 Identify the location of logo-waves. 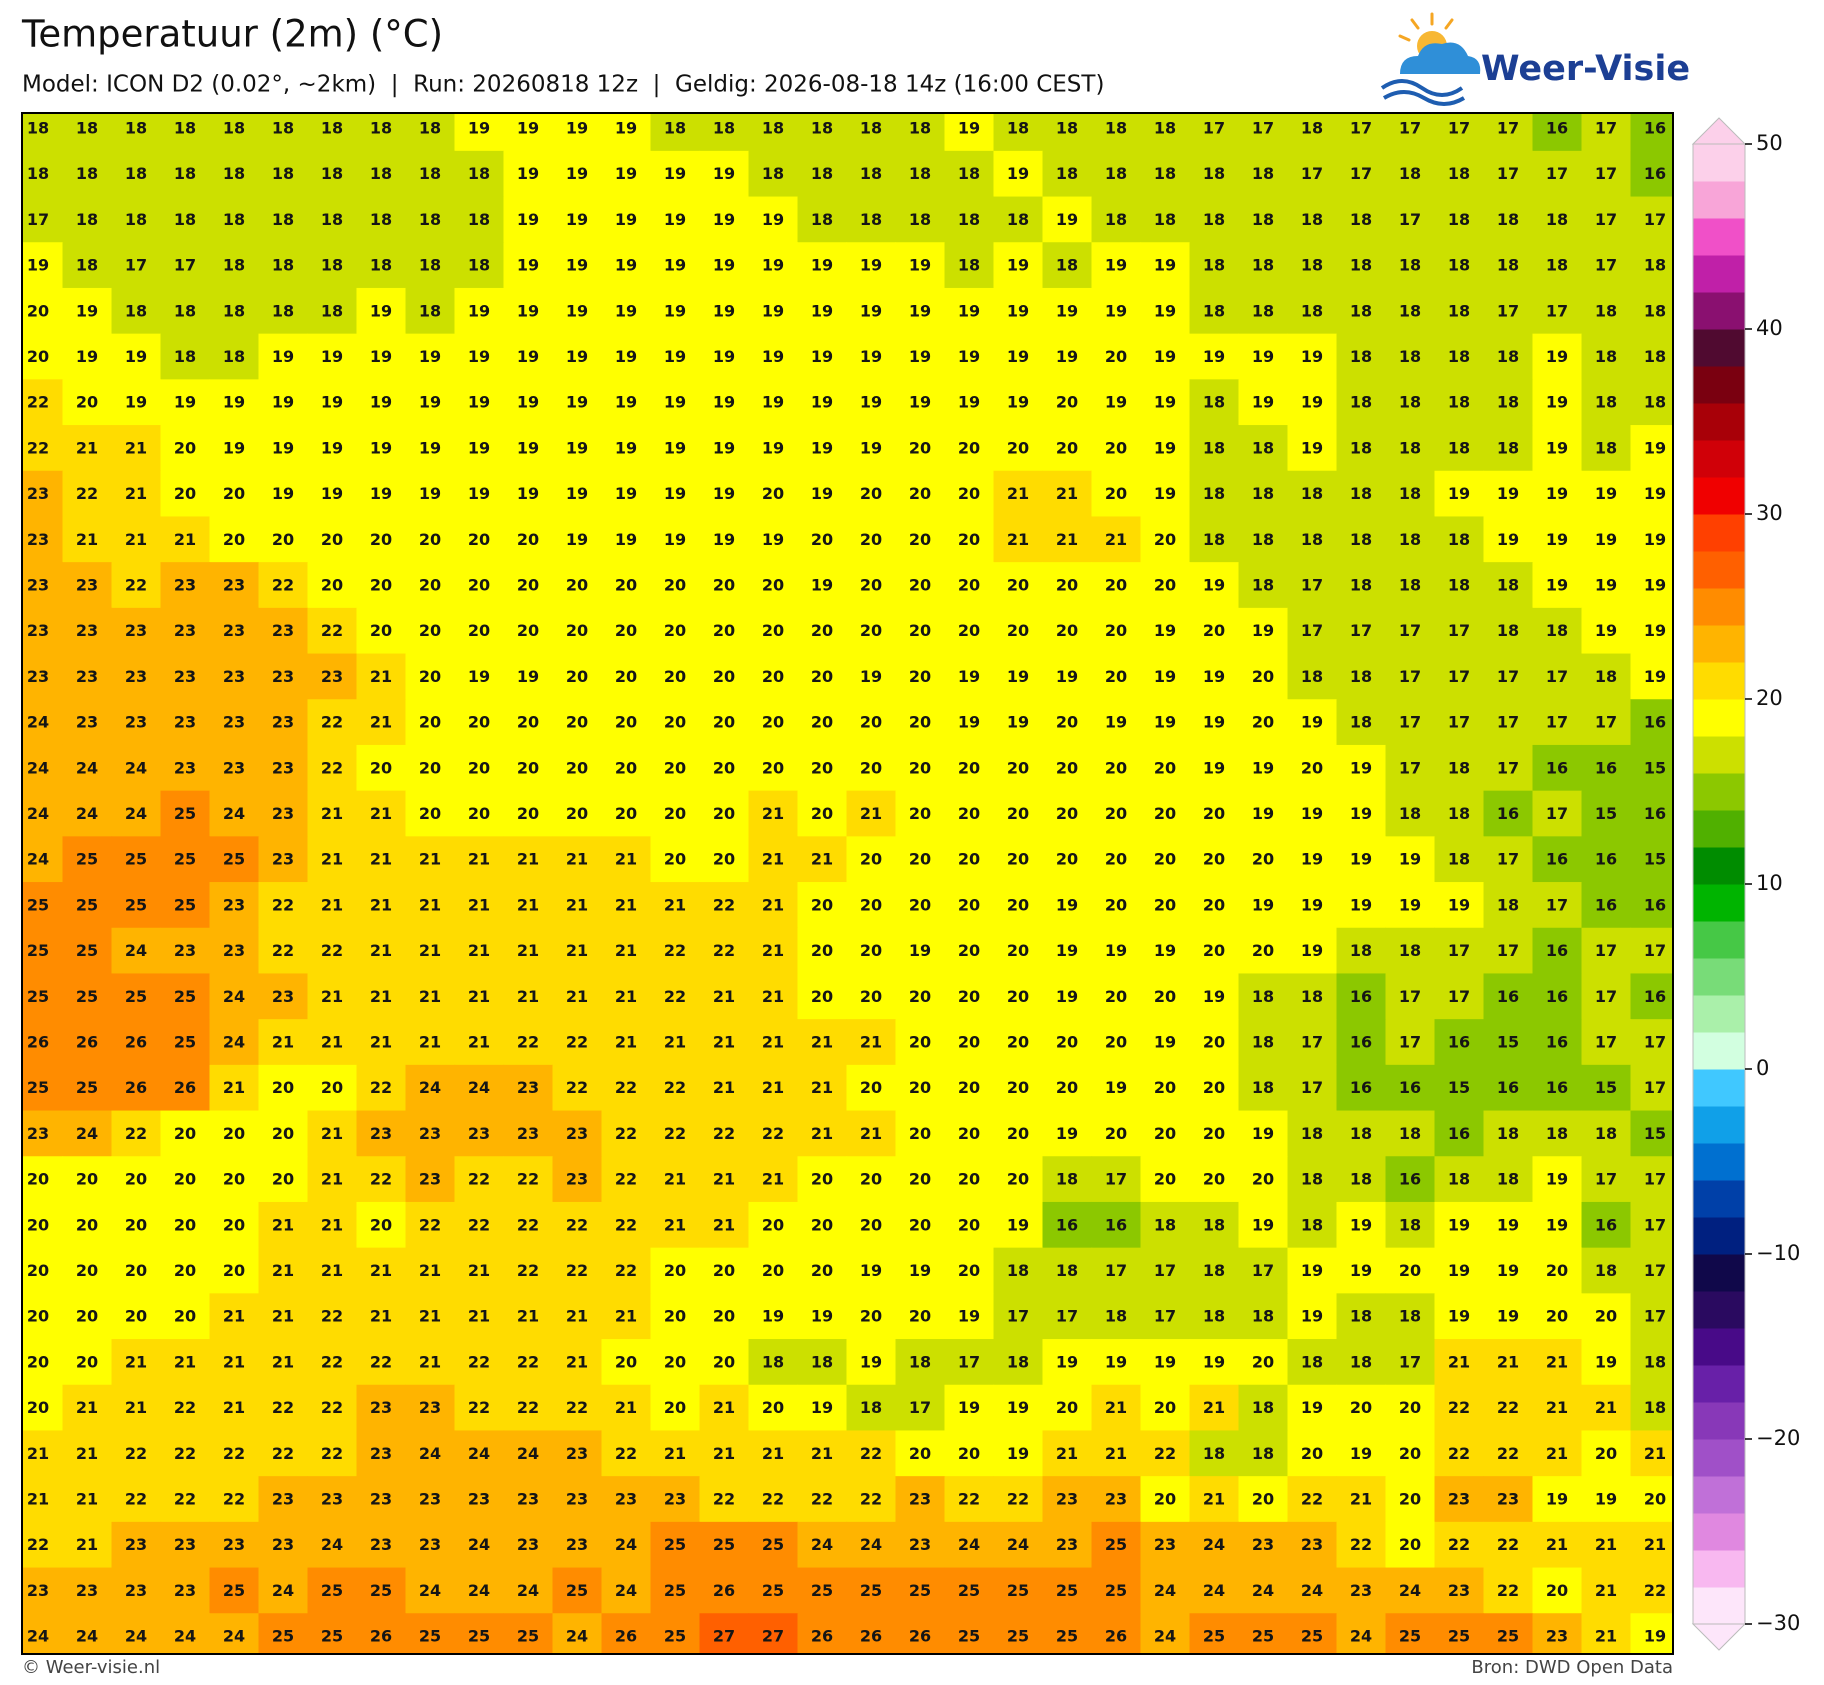
(1423, 92).